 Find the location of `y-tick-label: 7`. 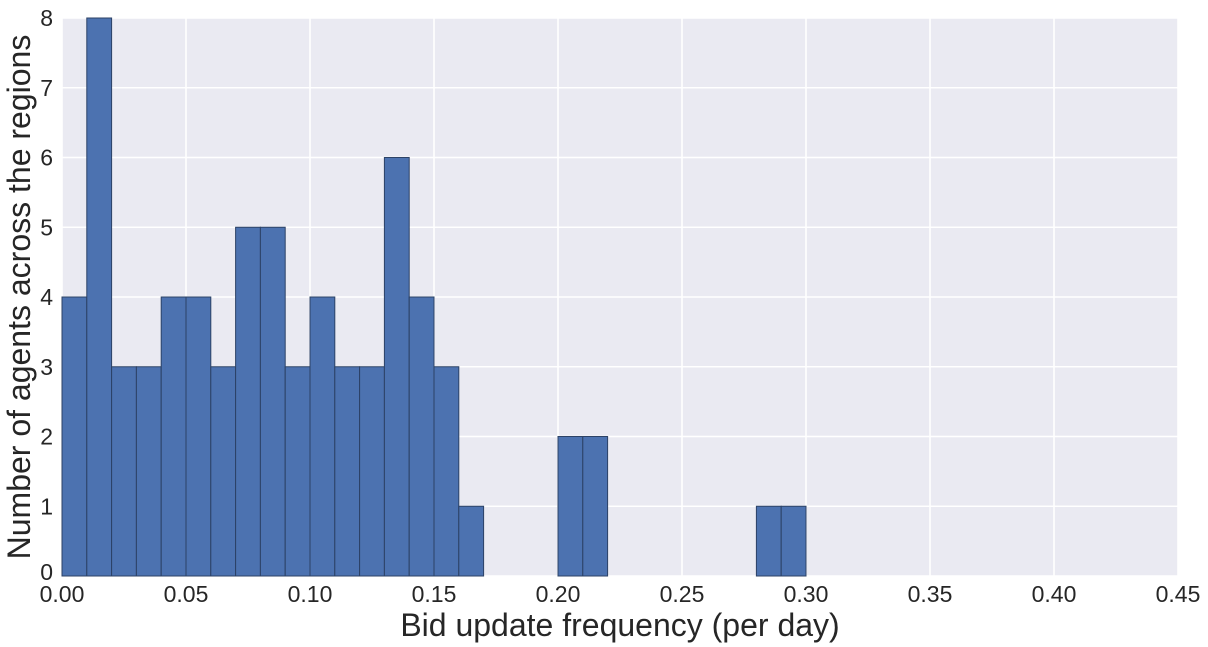

y-tick-label: 7 is located at coordinates (46, 88).